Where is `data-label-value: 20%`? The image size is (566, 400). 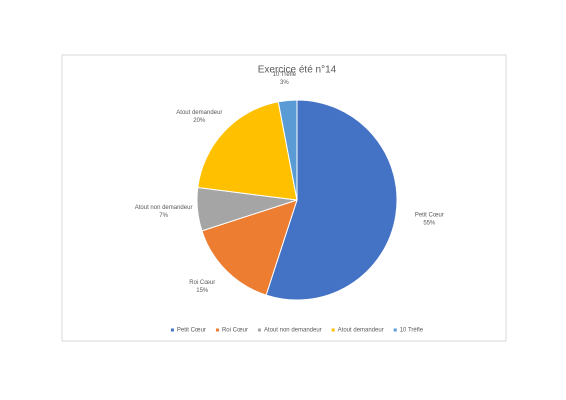 data-label-value: 20% is located at coordinates (199, 121).